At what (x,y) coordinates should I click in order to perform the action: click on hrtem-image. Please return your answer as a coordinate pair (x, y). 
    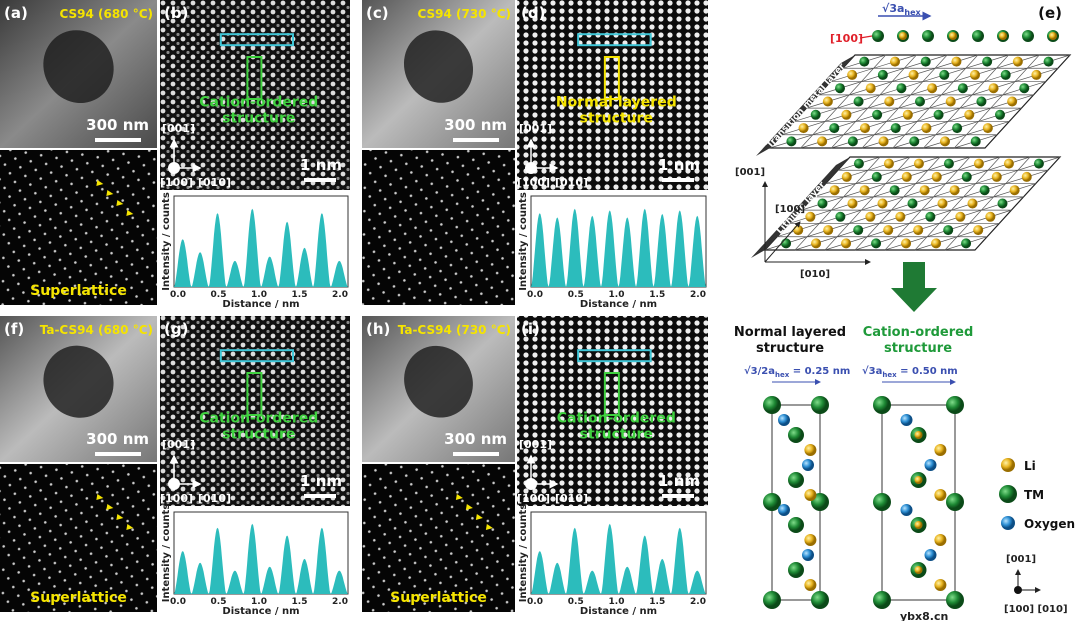
    Looking at the image, I should click on (612, 411).